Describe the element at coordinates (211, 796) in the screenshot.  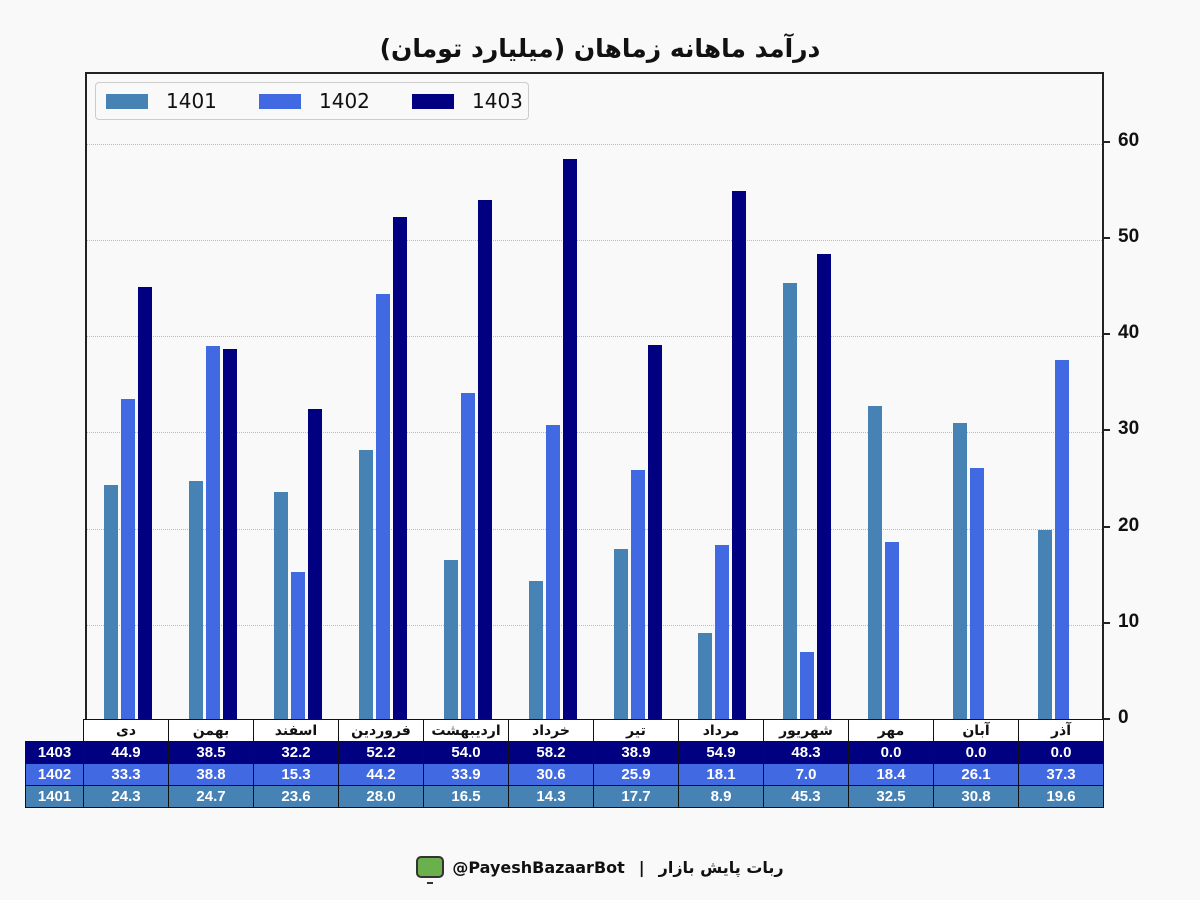
I see `table-cell: 24.7` at that location.